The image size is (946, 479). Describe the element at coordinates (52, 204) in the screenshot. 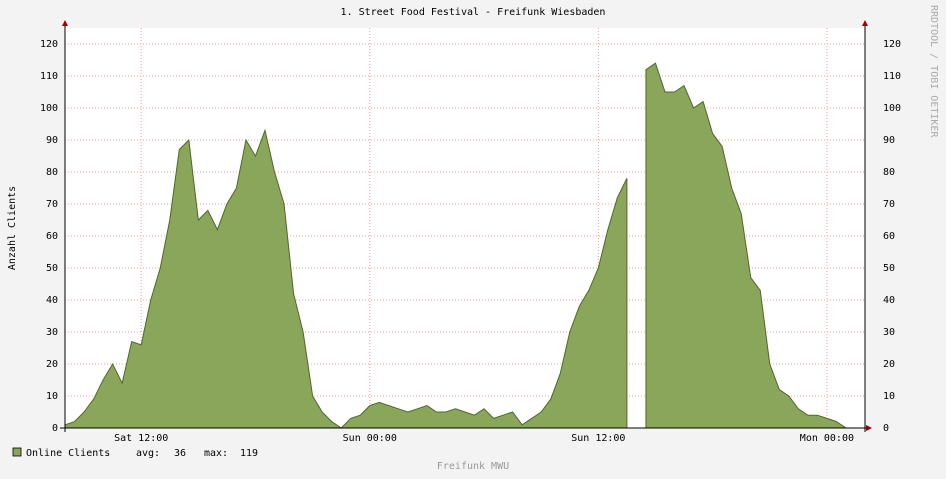

I see `y-tick-label: 70` at that location.